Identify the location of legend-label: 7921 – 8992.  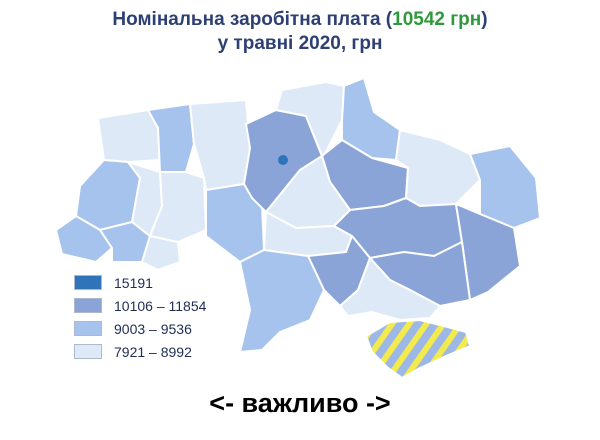
(153, 351).